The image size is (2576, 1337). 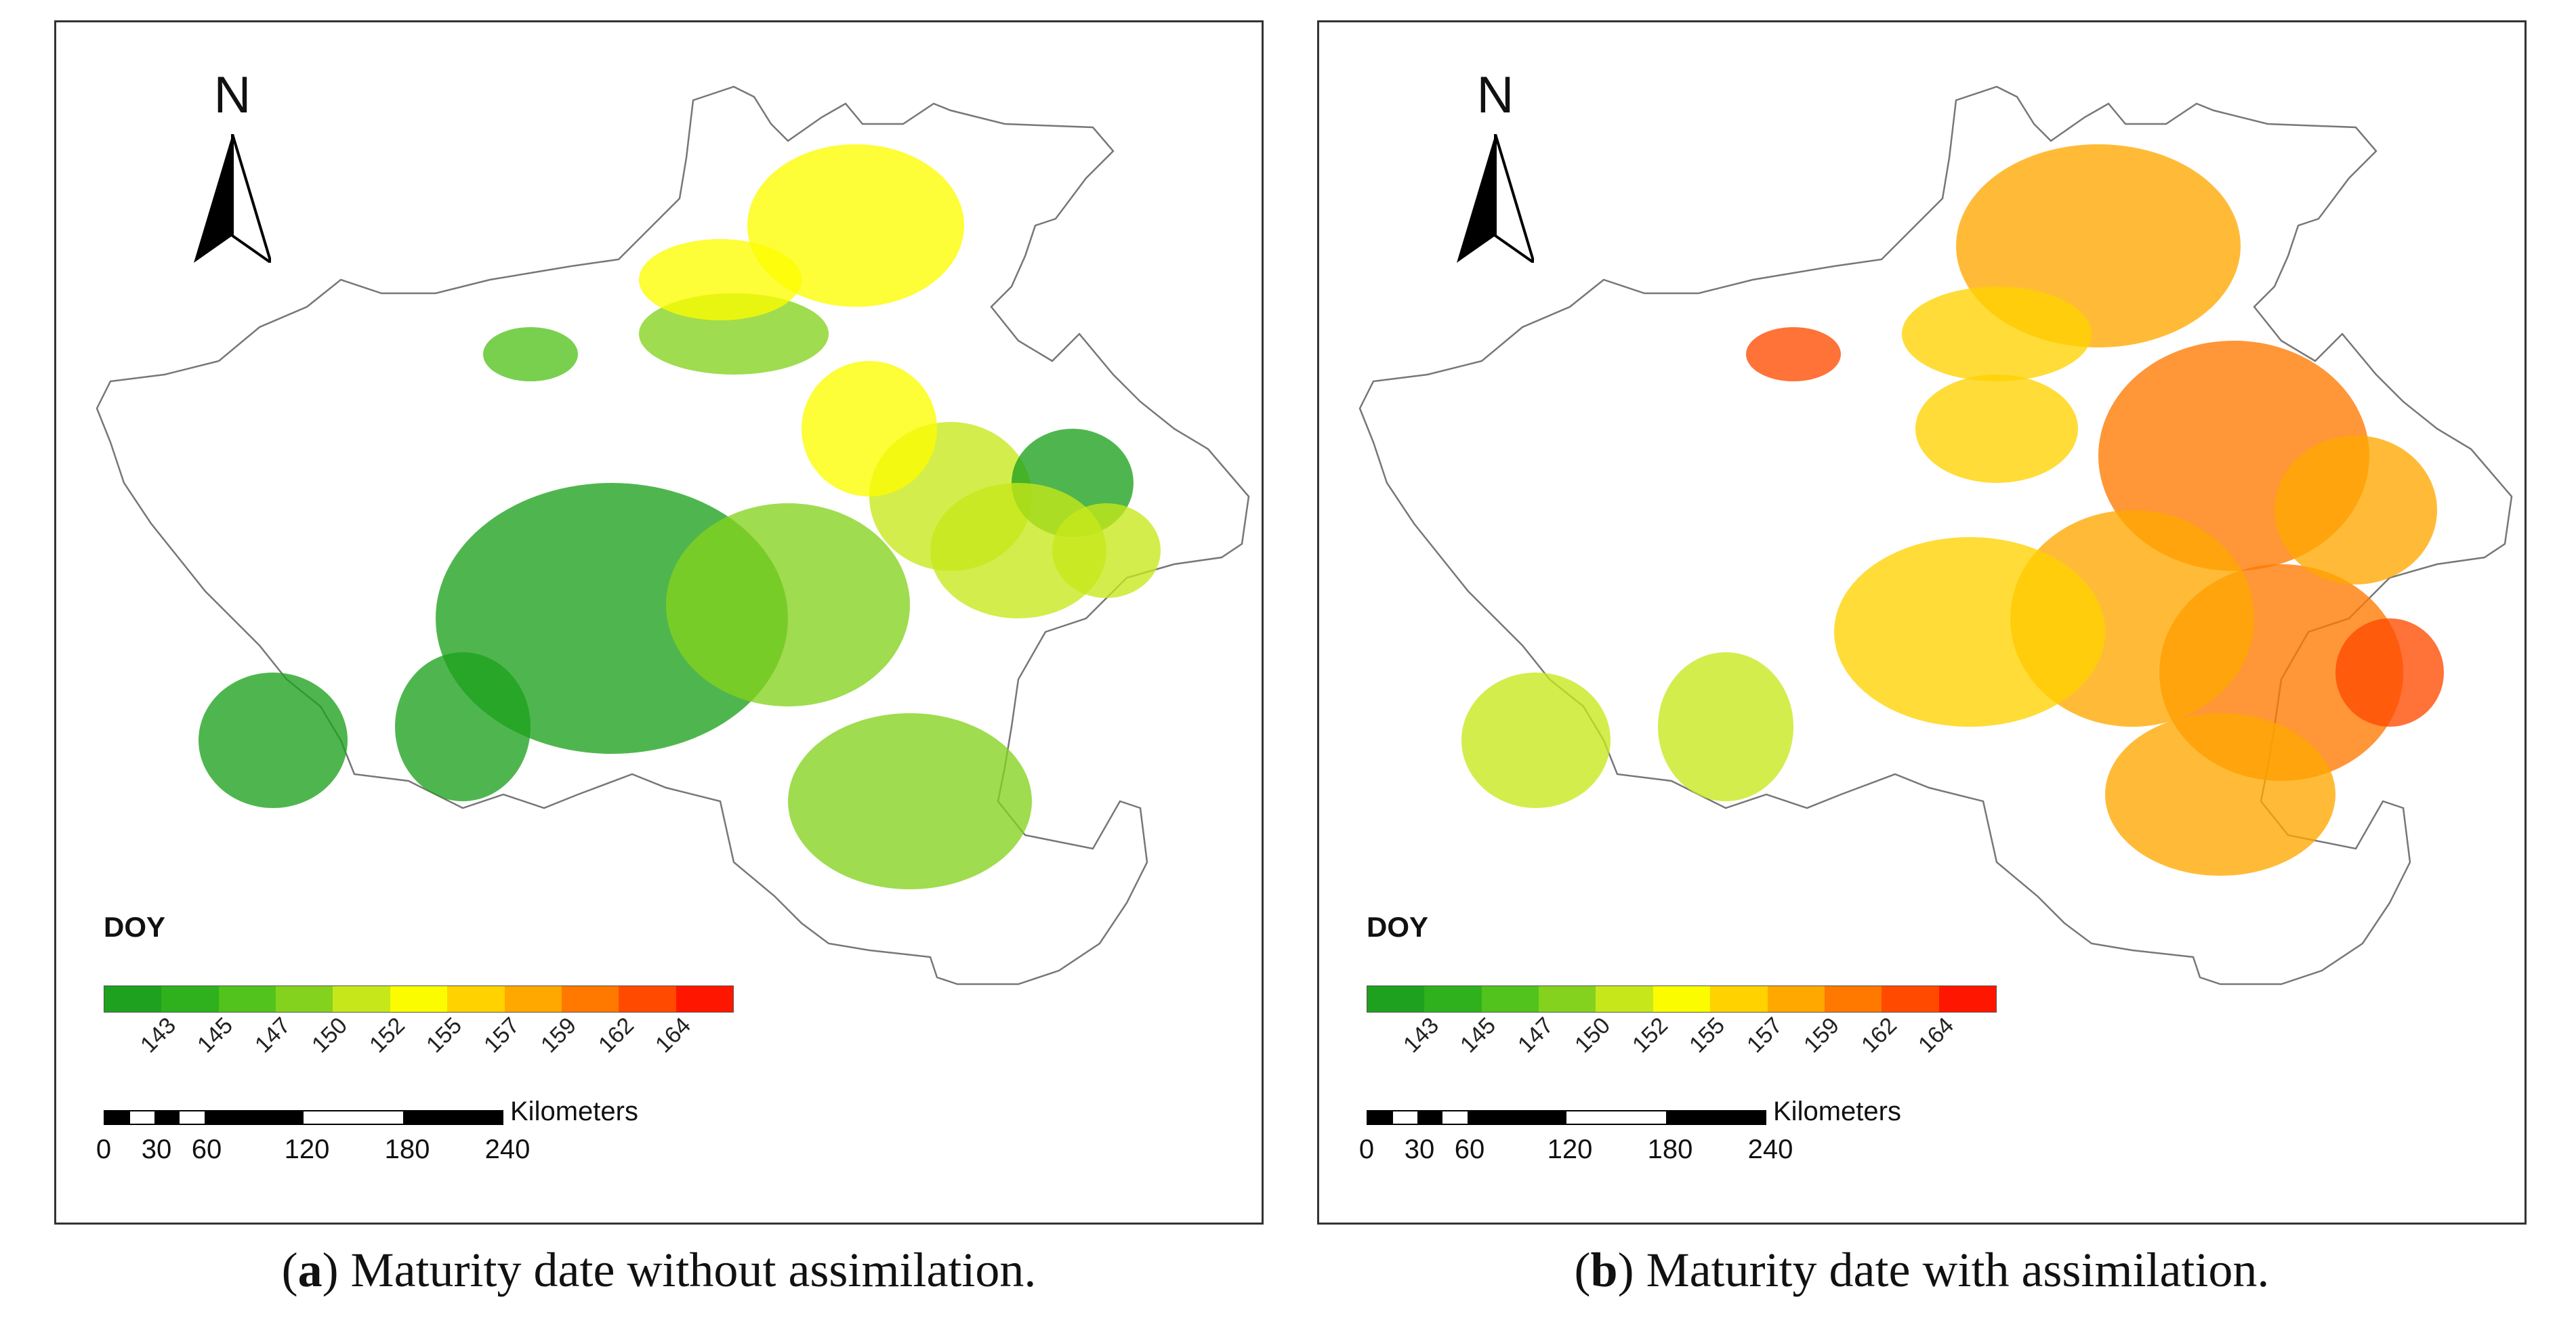 I want to click on caption-a: (a) Maturity date without assimilation., so click(x=659, y=1270).